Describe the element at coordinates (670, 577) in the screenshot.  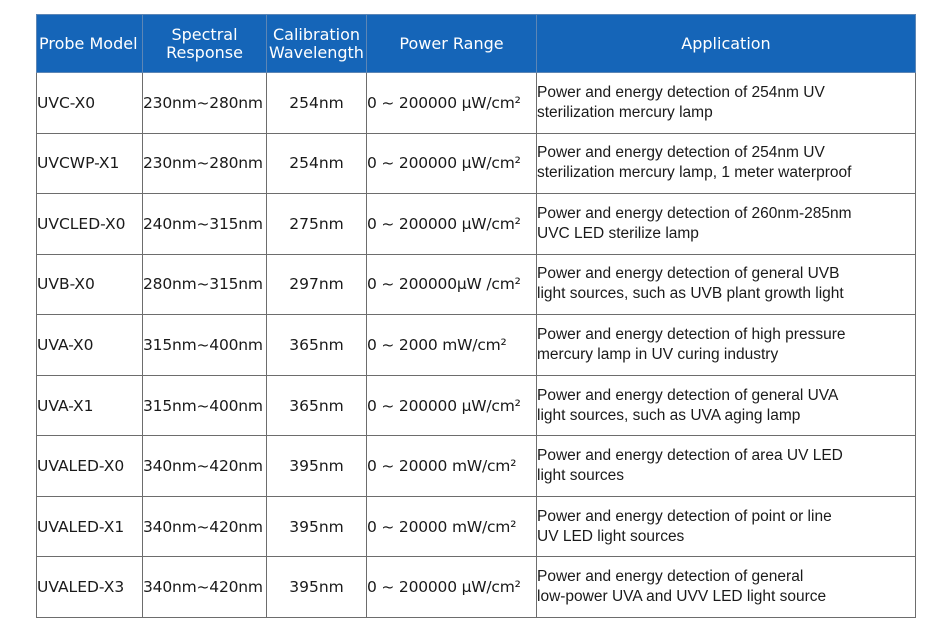
I see `application-line-1: Power and energy detection of general` at that location.